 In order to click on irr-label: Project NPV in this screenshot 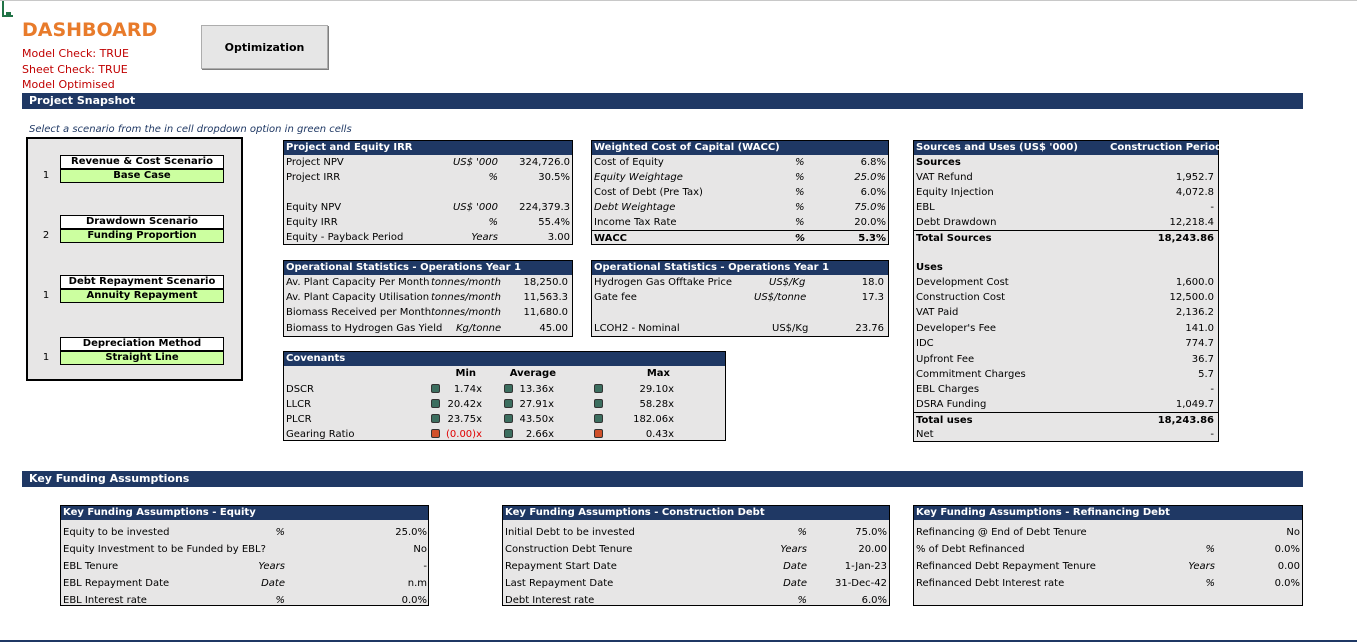, I will do `click(315, 162)`.